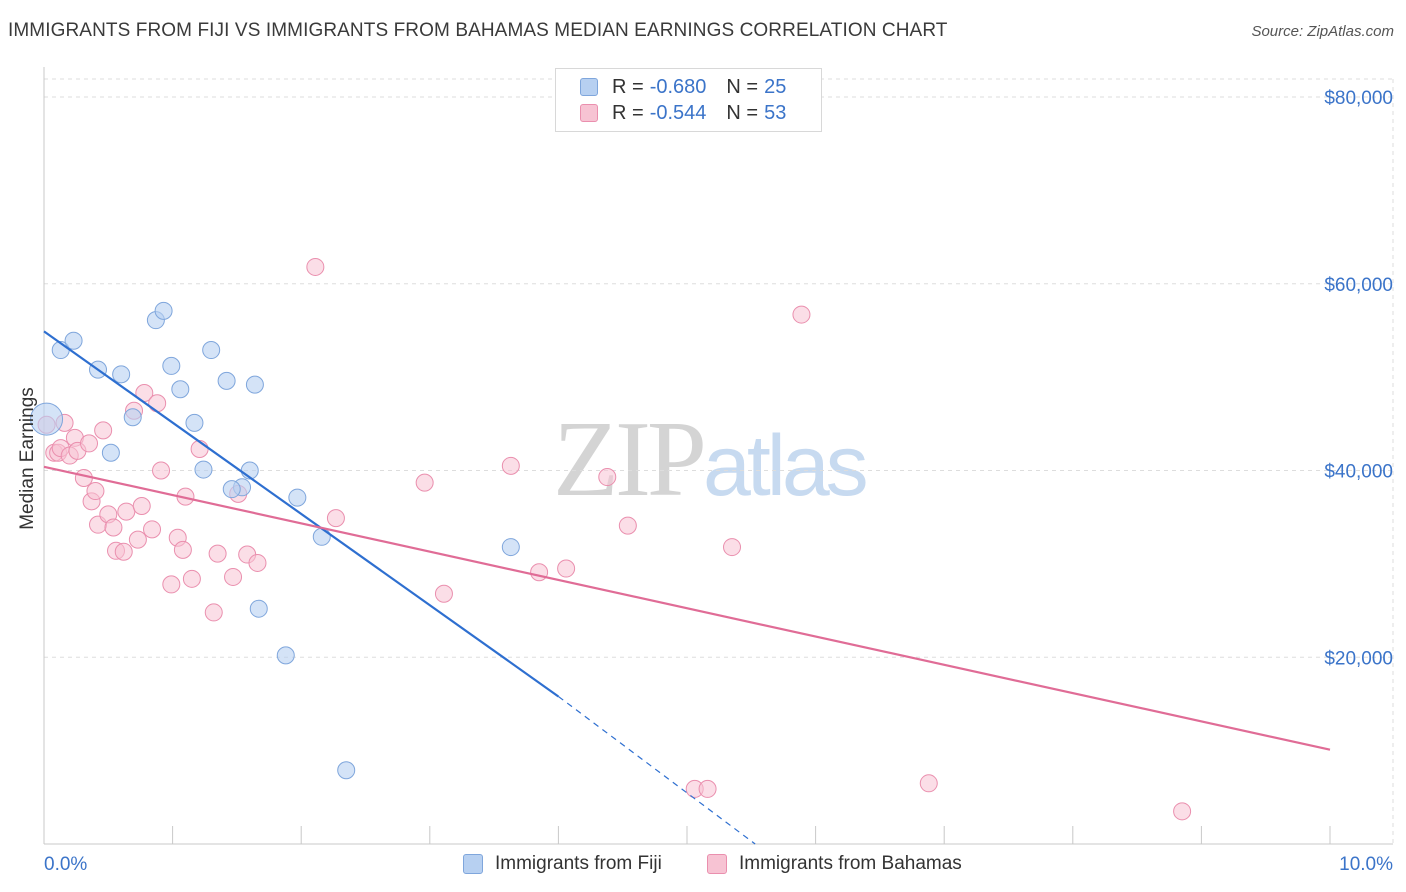 Image resolution: width=1406 pixels, height=892 pixels. I want to click on y-axis-title: Median Earnings, so click(27, 458).